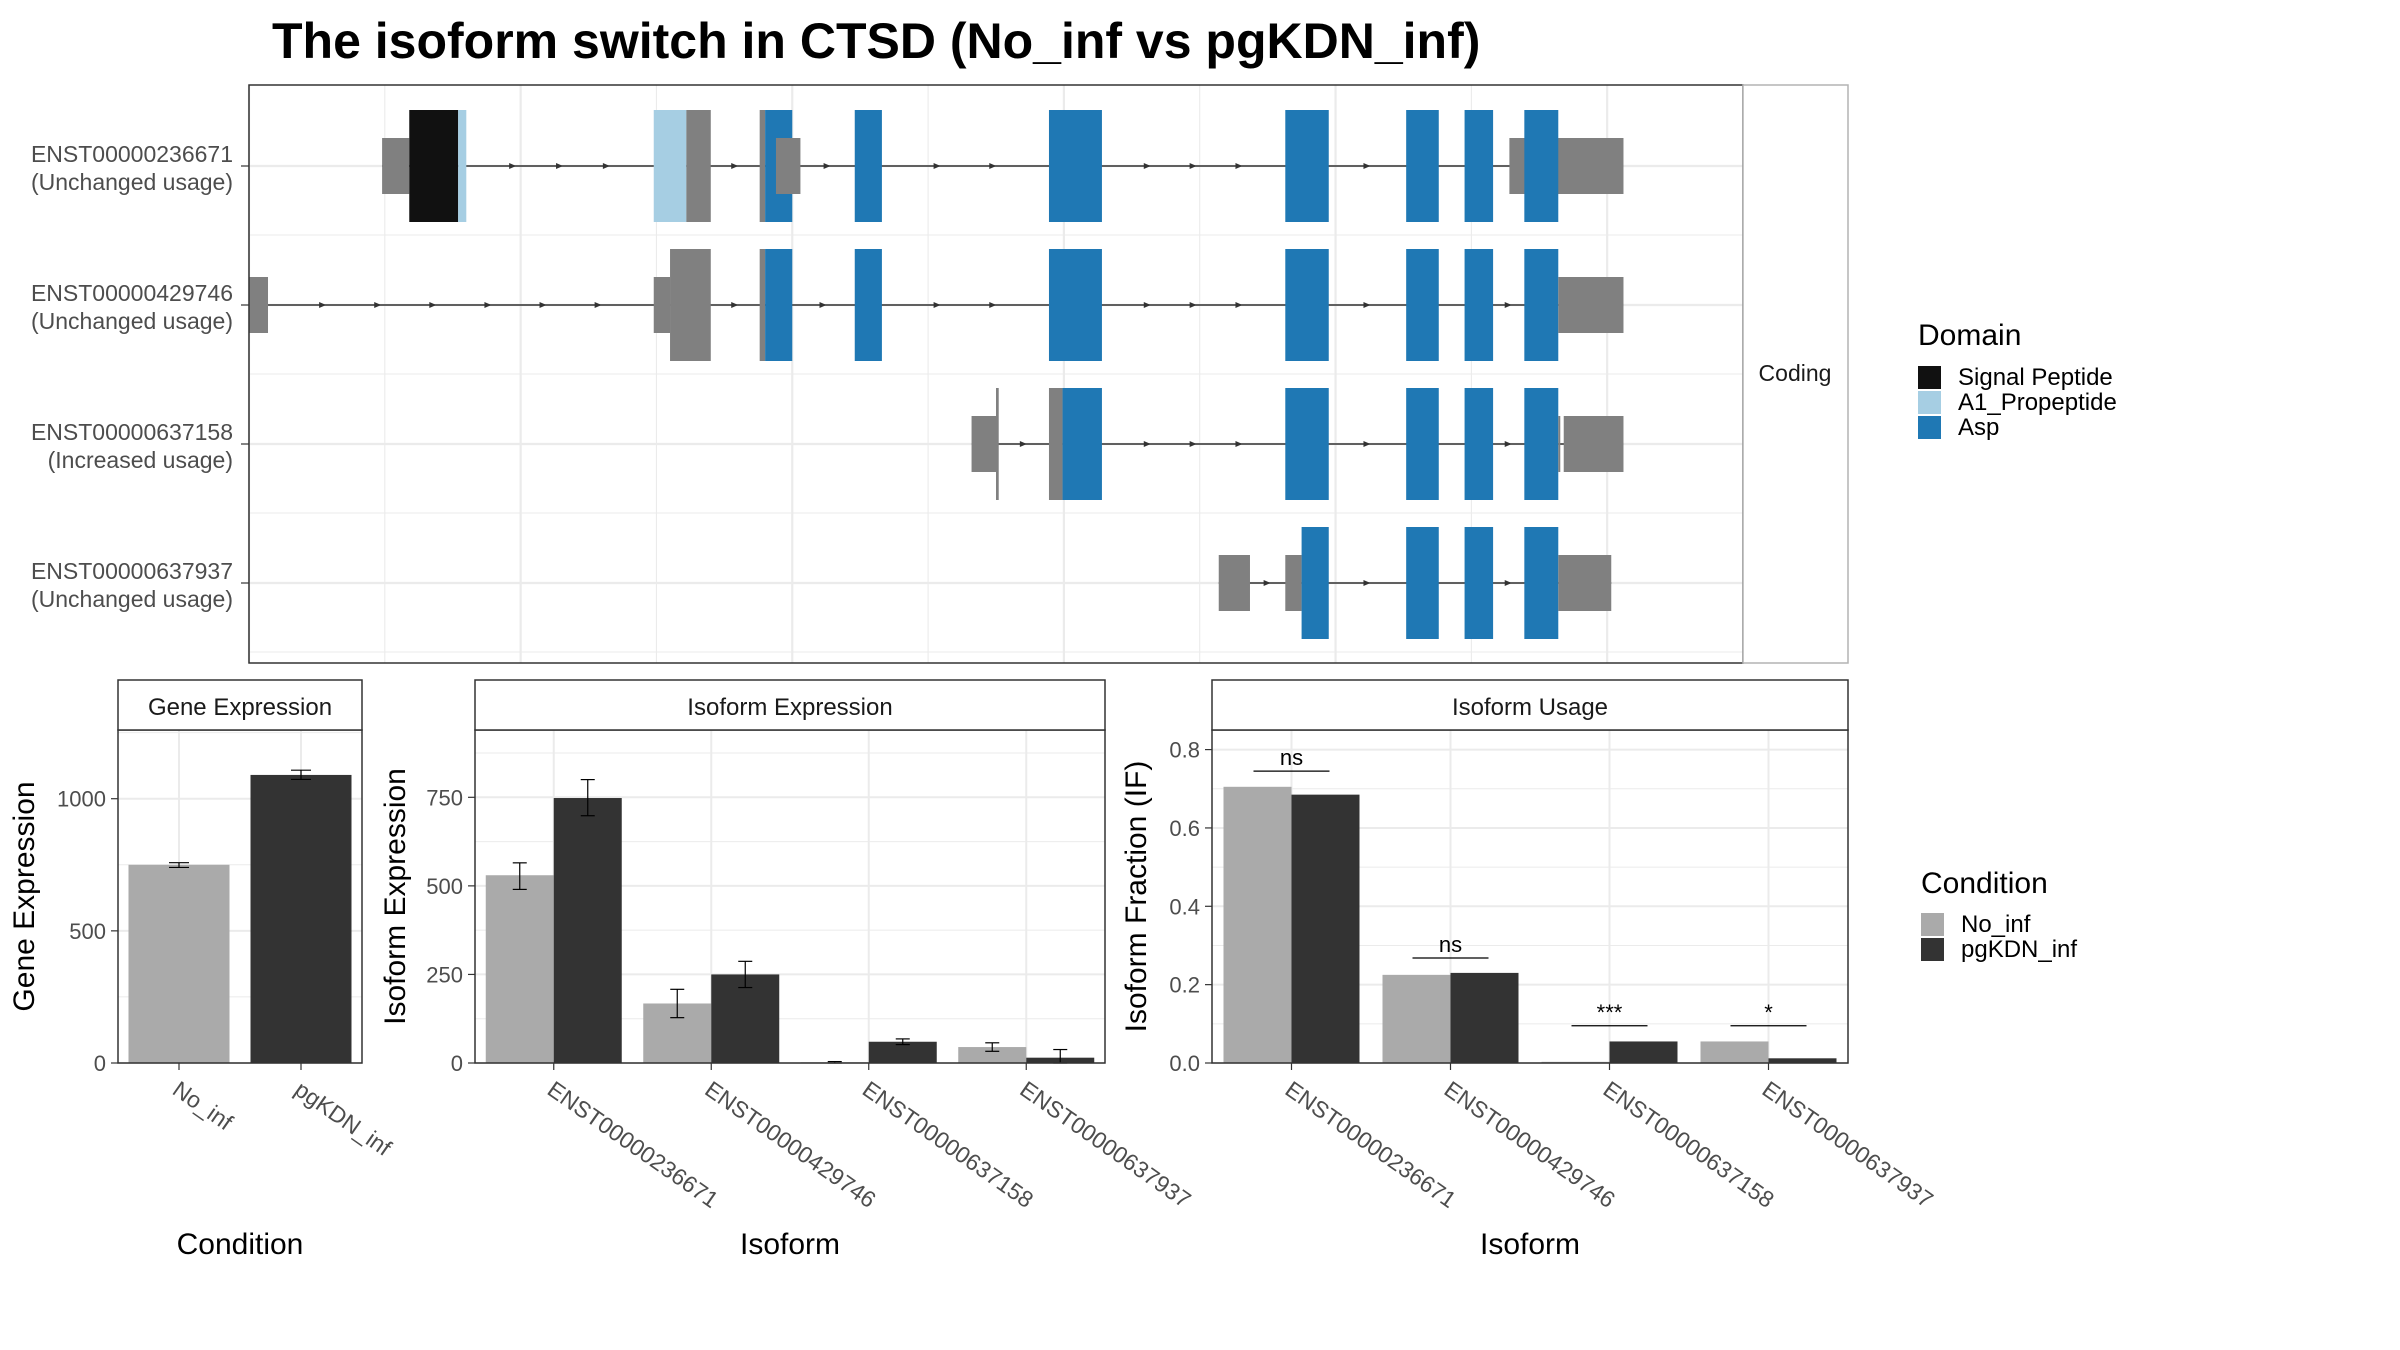 The image size is (2400, 1350). Describe the element at coordinates (1530, 1244) in the screenshot. I see `x-axis-title: Isoform` at that location.